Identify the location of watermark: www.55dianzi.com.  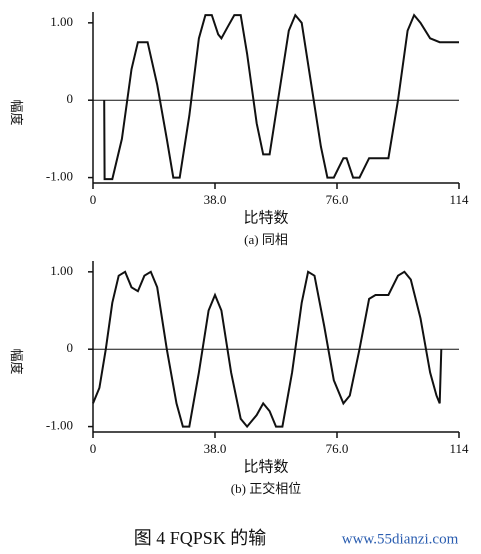
(400, 539).